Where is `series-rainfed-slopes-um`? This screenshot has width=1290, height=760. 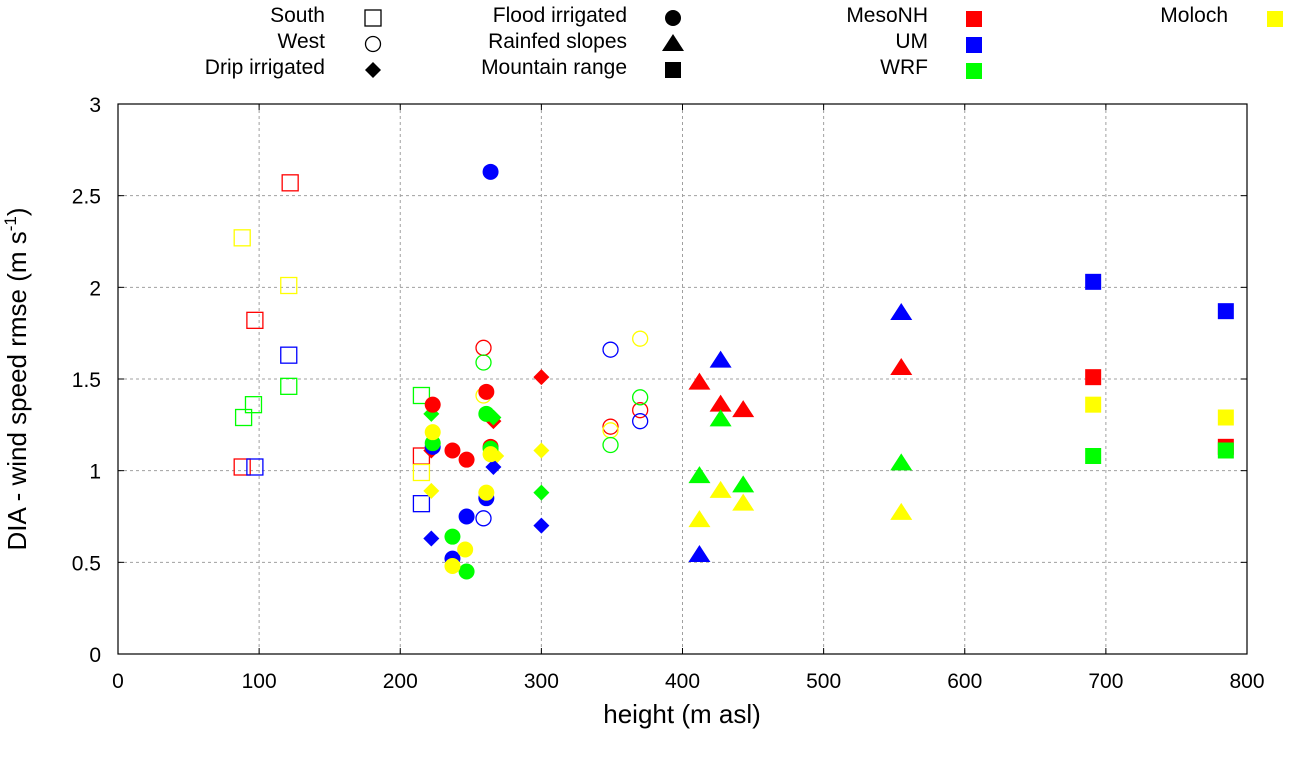 series-rainfed-slopes-um is located at coordinates (800, 432).